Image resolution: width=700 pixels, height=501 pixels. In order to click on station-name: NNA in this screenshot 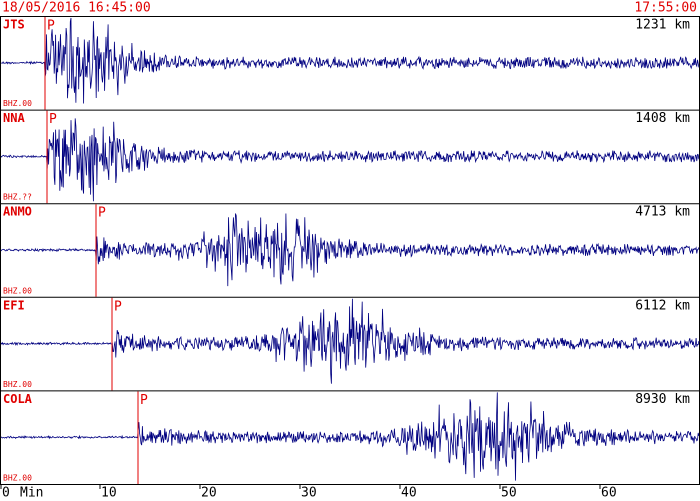, I will do `click(14, 118)`.